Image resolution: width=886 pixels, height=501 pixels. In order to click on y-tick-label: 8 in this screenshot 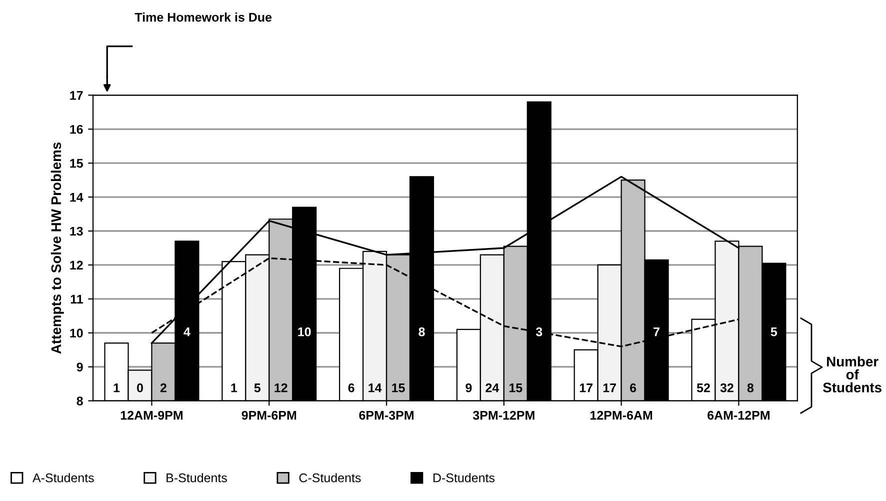, I will do `click(79, 401)`.